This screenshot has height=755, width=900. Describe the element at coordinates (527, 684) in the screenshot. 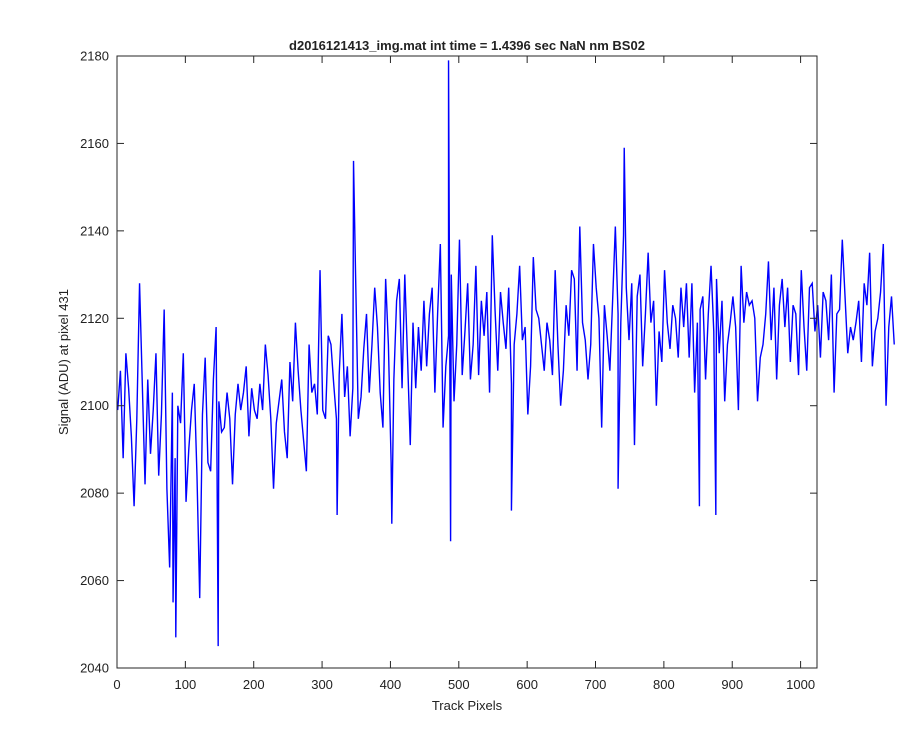

I see `x-tick-label: 600` at that location.